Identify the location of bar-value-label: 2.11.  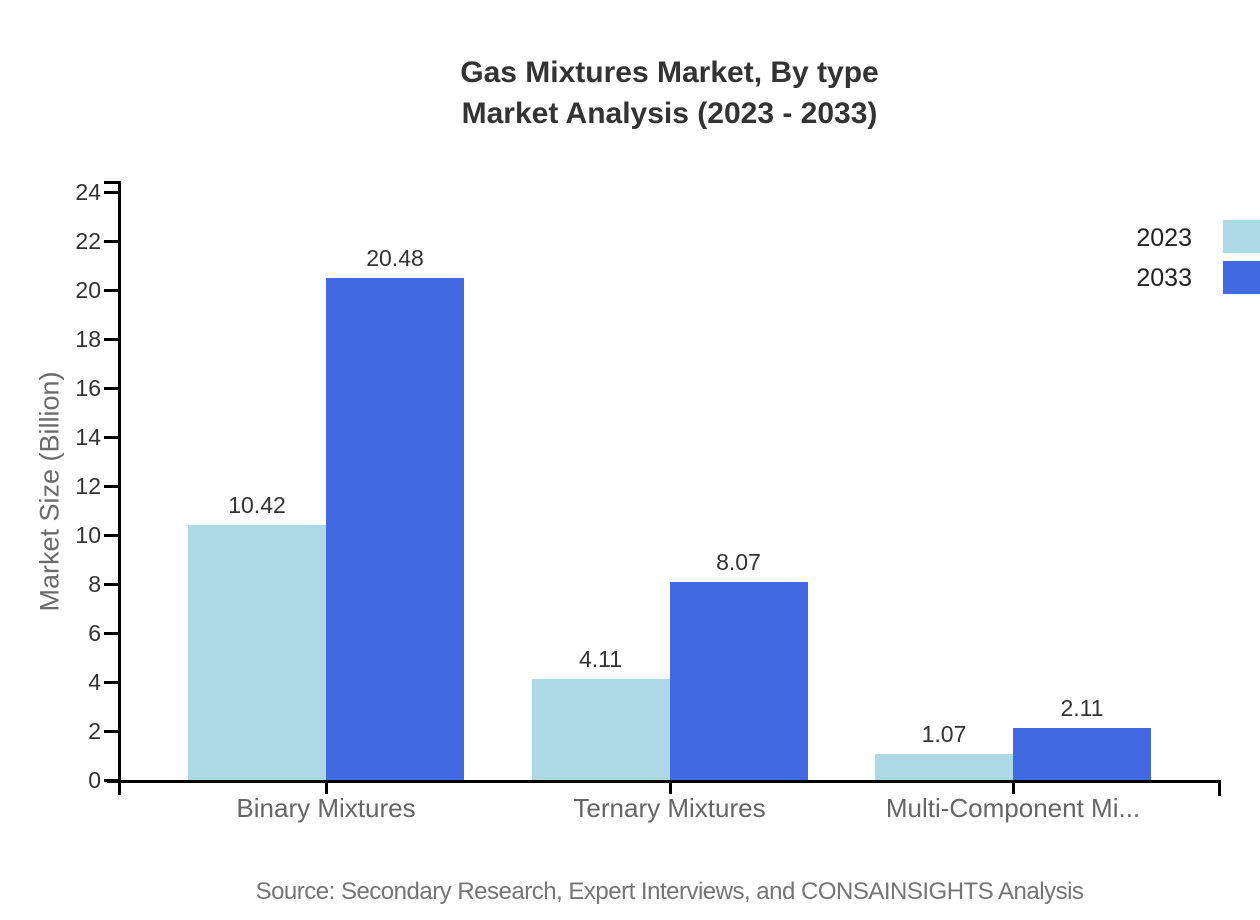
(1082, 708).